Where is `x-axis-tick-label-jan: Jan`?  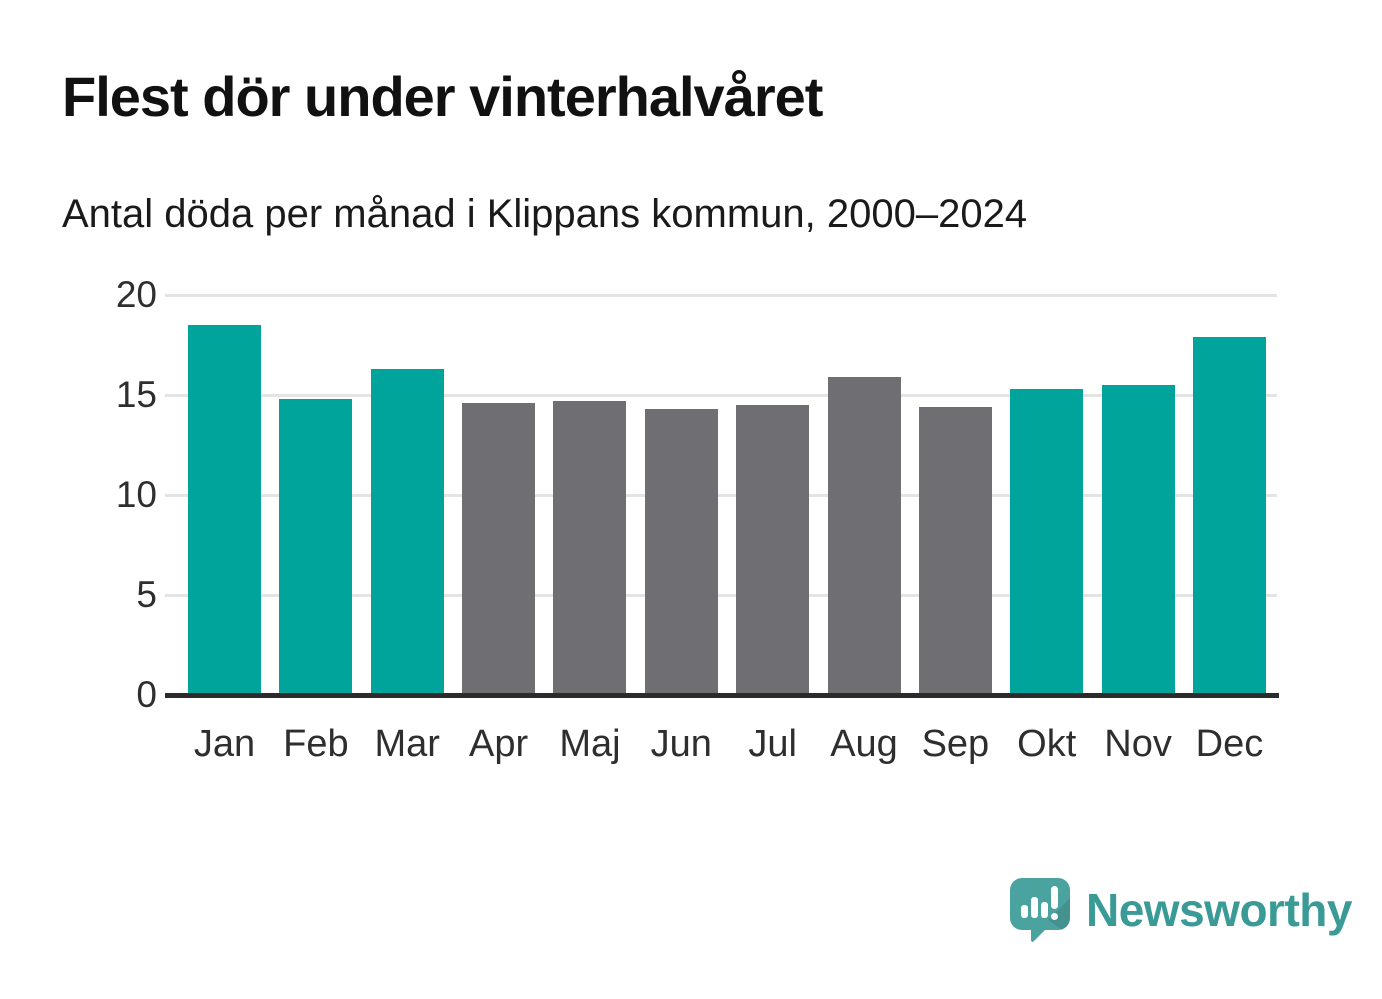
x-axis-tick-label-jan: Jan is located at coordinates (224, 744).